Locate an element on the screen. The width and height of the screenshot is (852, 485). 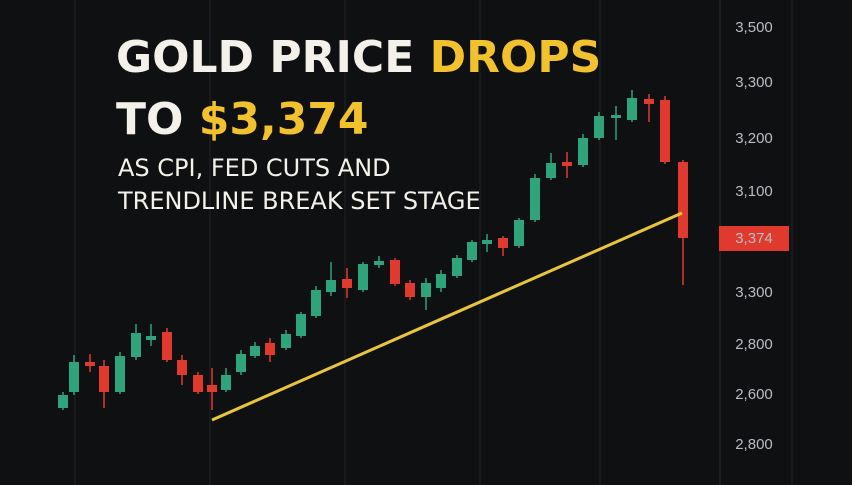
headline-white: TO is located at coordinates (149, 119).